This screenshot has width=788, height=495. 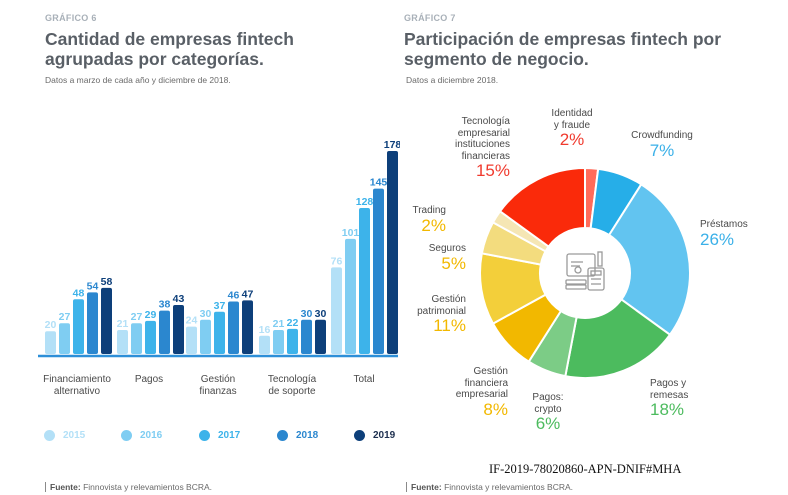 What do you see at coordinates (71, 18) in the screenshot?
I see `chart6-eyebrow: GRÁFICO 6` at bounding box center [71, 18].